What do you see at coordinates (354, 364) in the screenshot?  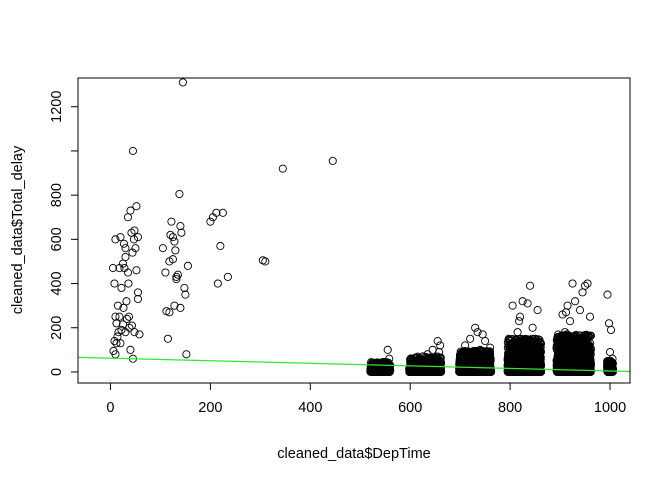 I see `regression-layer` at bounding box center [354, 364].